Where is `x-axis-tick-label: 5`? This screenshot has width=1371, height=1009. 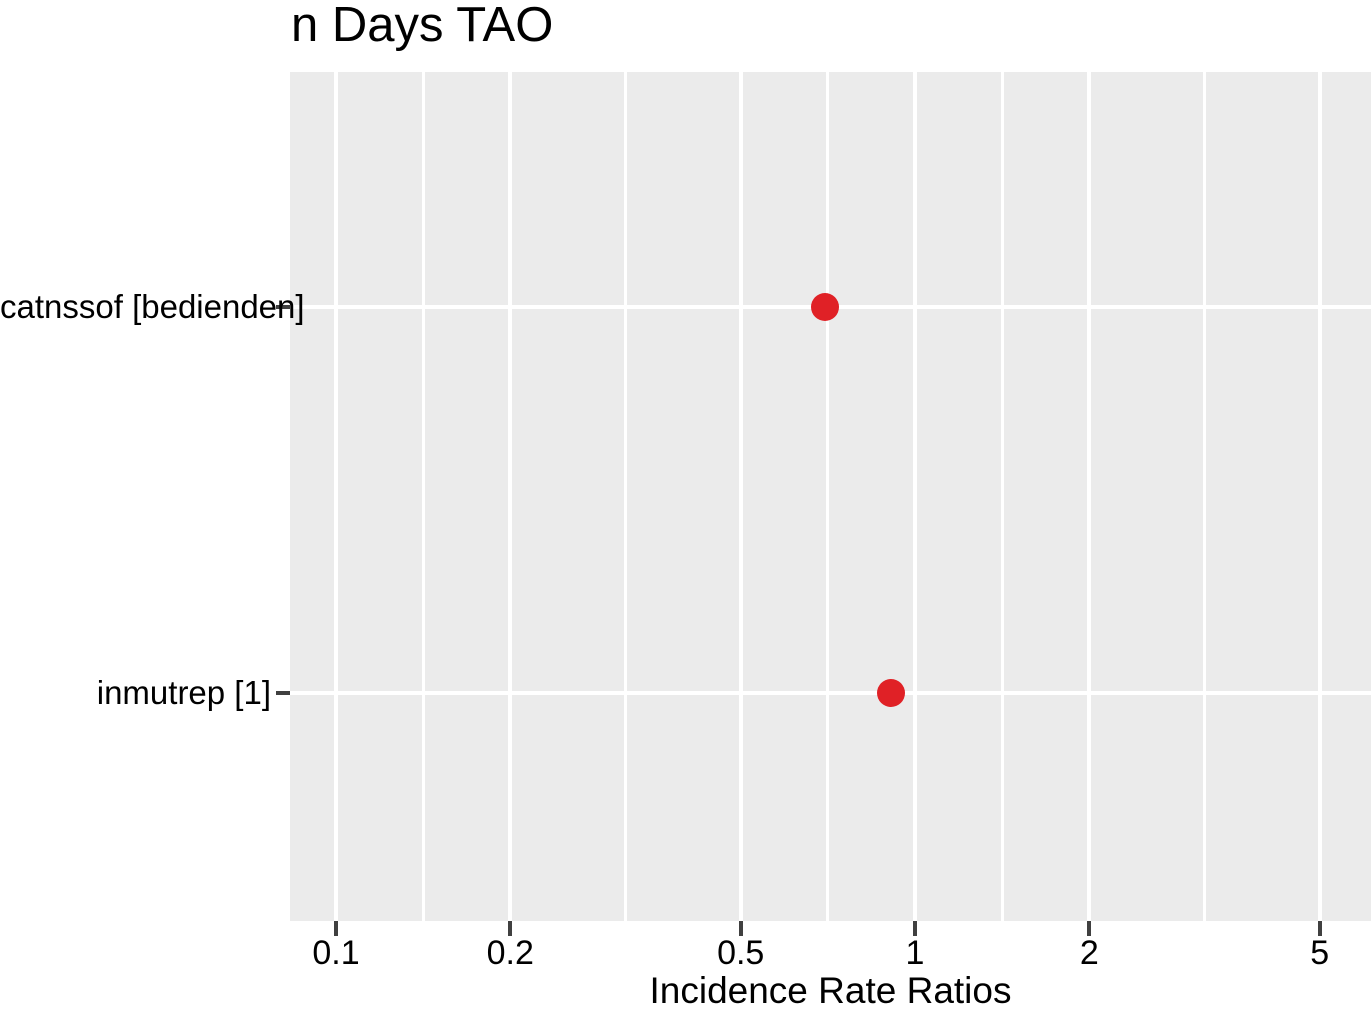
x-axis-tick-label: 5 is located at coordinates (1320, 953).